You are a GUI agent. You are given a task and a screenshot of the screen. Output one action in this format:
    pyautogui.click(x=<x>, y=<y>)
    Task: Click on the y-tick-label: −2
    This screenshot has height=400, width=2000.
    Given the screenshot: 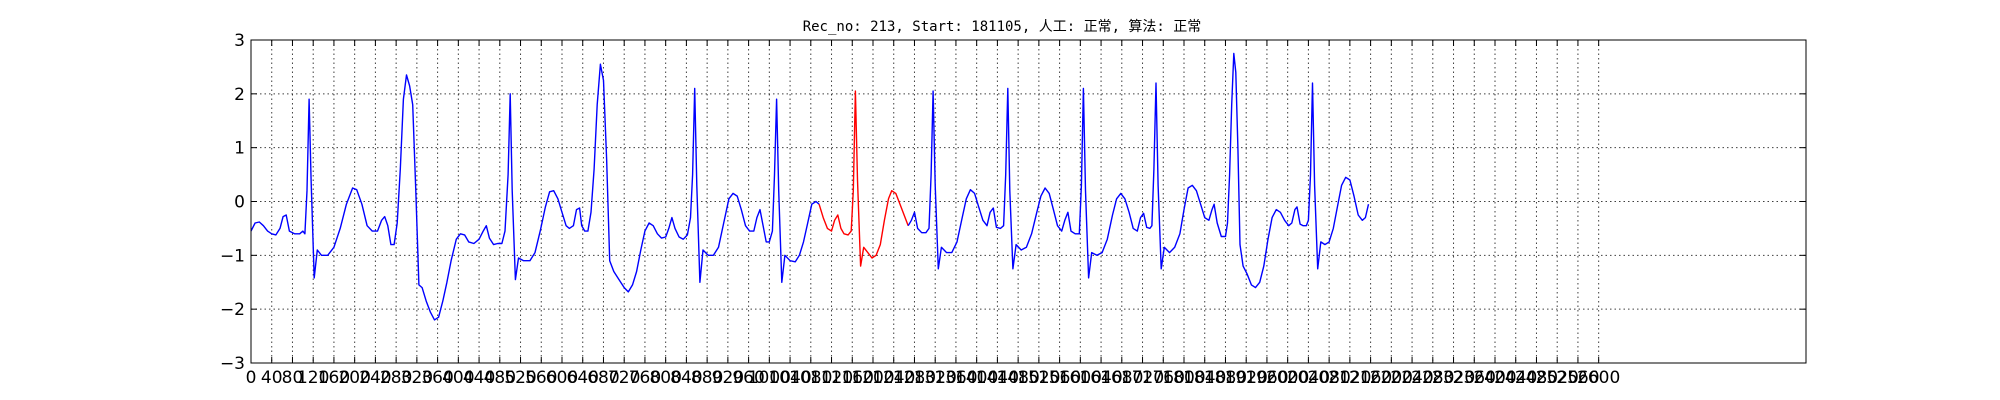 What is the action you would take?
    pyautogui.click(x=232, y=310)
    